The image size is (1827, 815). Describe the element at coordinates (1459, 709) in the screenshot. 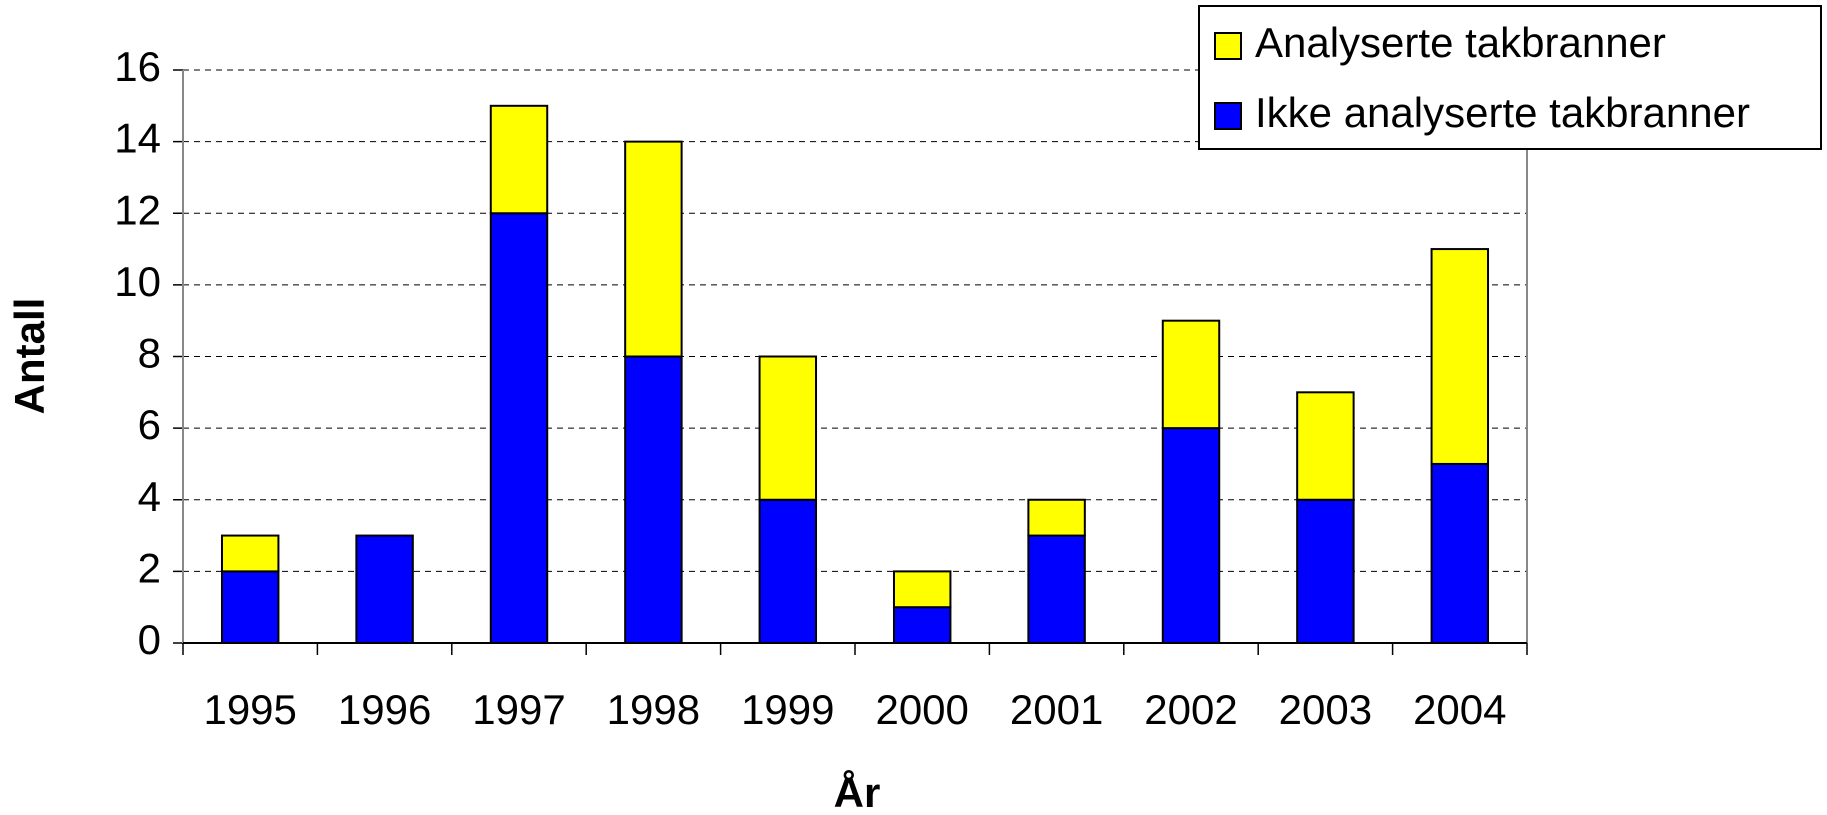

I see `x-tick-label: 2004` at that location.